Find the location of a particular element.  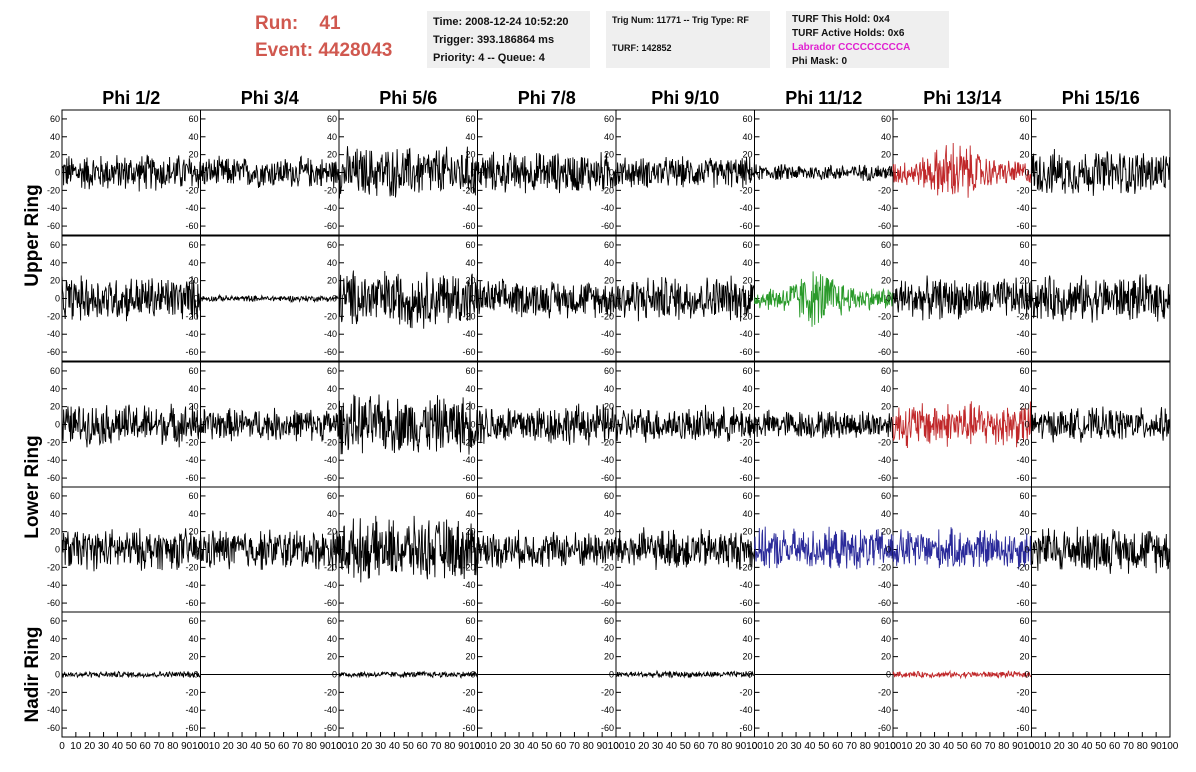

trig-num-text: Trig Num: 11771 -- Trig Type: RF is located at coordinates (680, 20).